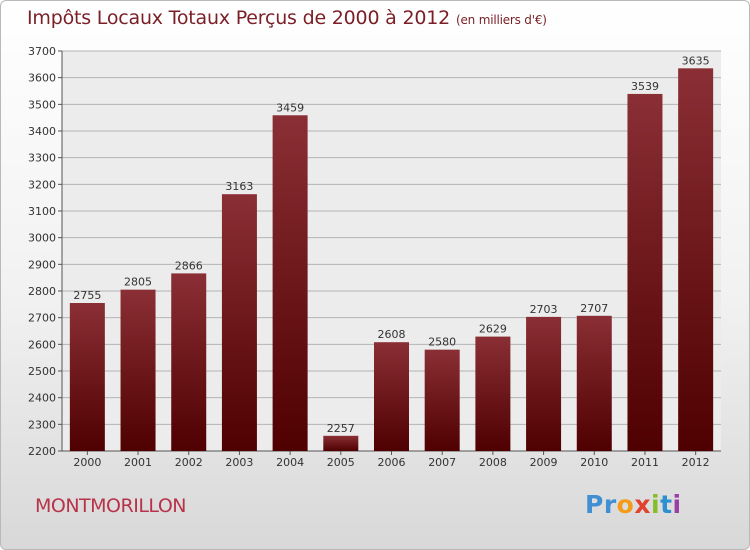 The height and width of the screenshot is (550, 750). Describe the element at coordinates (493, 462) in the screenshot. I see `x-tick-label: 2008` at that location.